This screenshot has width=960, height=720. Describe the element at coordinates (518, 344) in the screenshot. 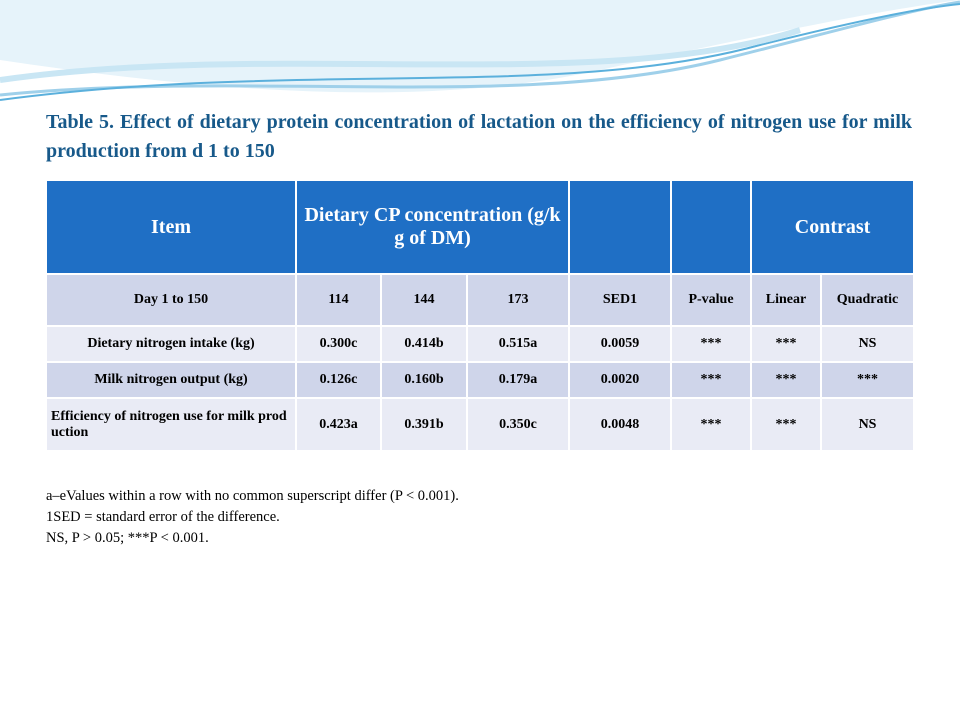

I see `table-cell: 0.515a` at that location.